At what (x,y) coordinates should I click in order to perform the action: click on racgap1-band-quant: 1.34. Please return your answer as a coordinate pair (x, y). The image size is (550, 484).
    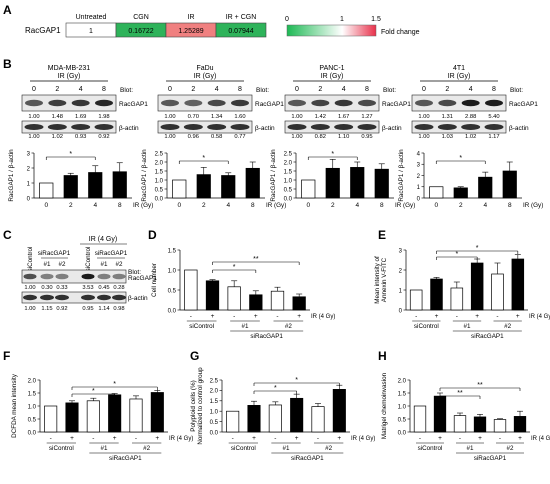
    Looking at the image, I should click on (217, 117).